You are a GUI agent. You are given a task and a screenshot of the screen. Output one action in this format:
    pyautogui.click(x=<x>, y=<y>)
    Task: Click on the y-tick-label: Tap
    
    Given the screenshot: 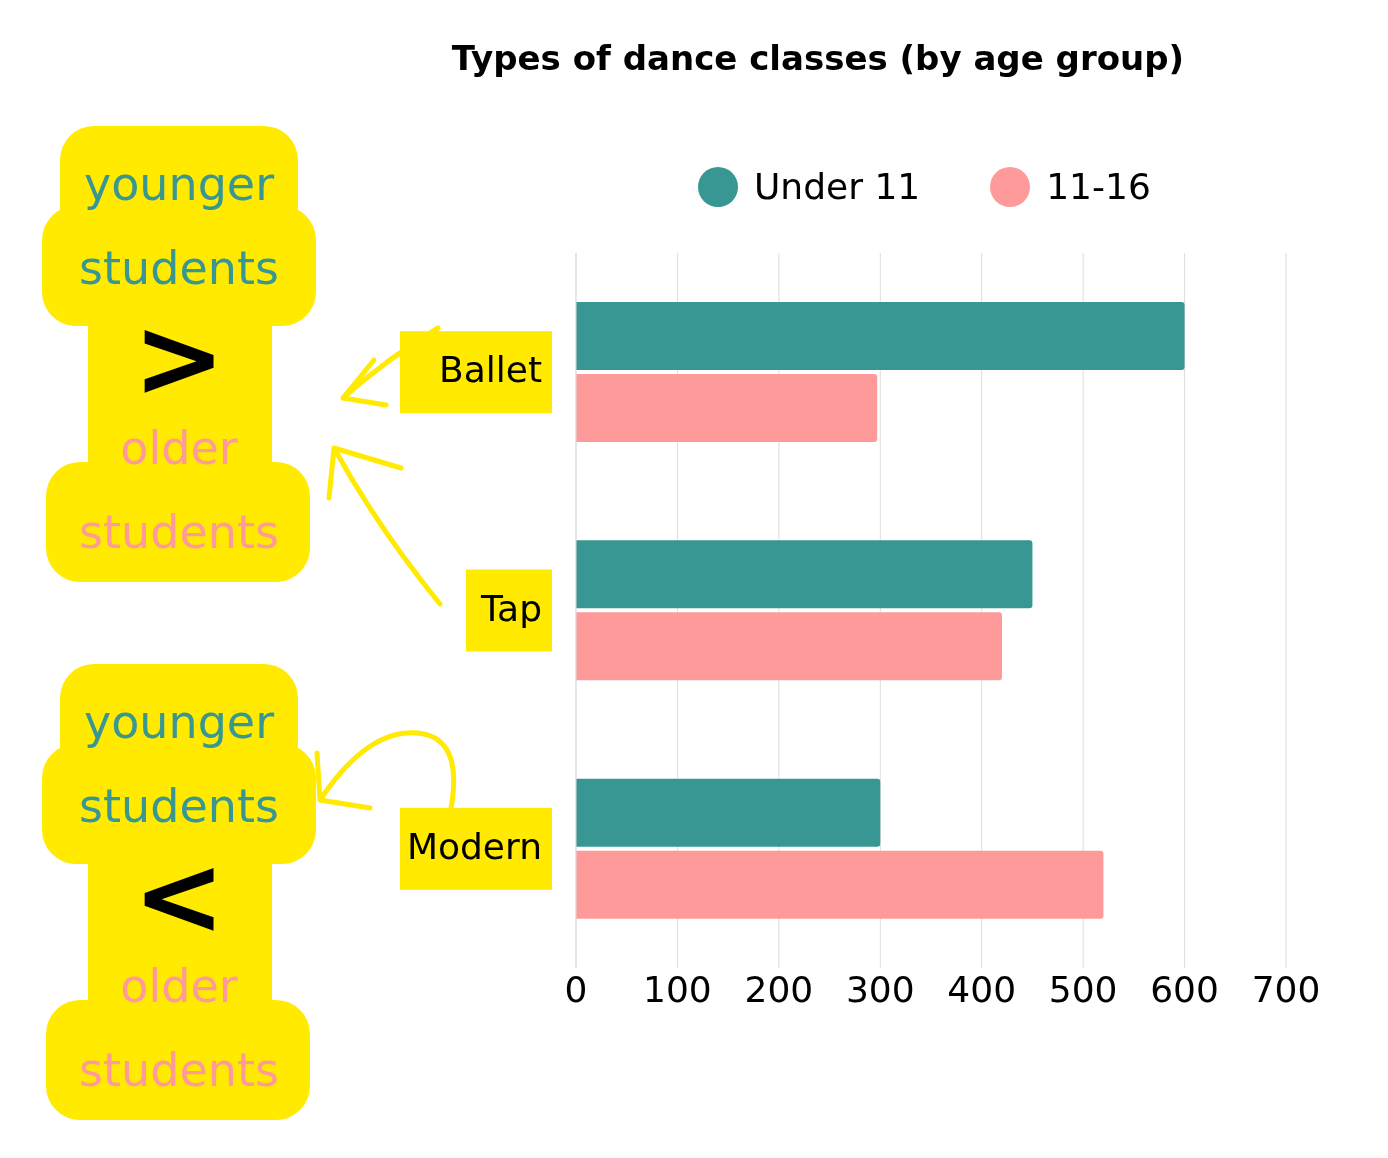 What is the action you would take?
    pyautogui.click(x=511, y=608)
    